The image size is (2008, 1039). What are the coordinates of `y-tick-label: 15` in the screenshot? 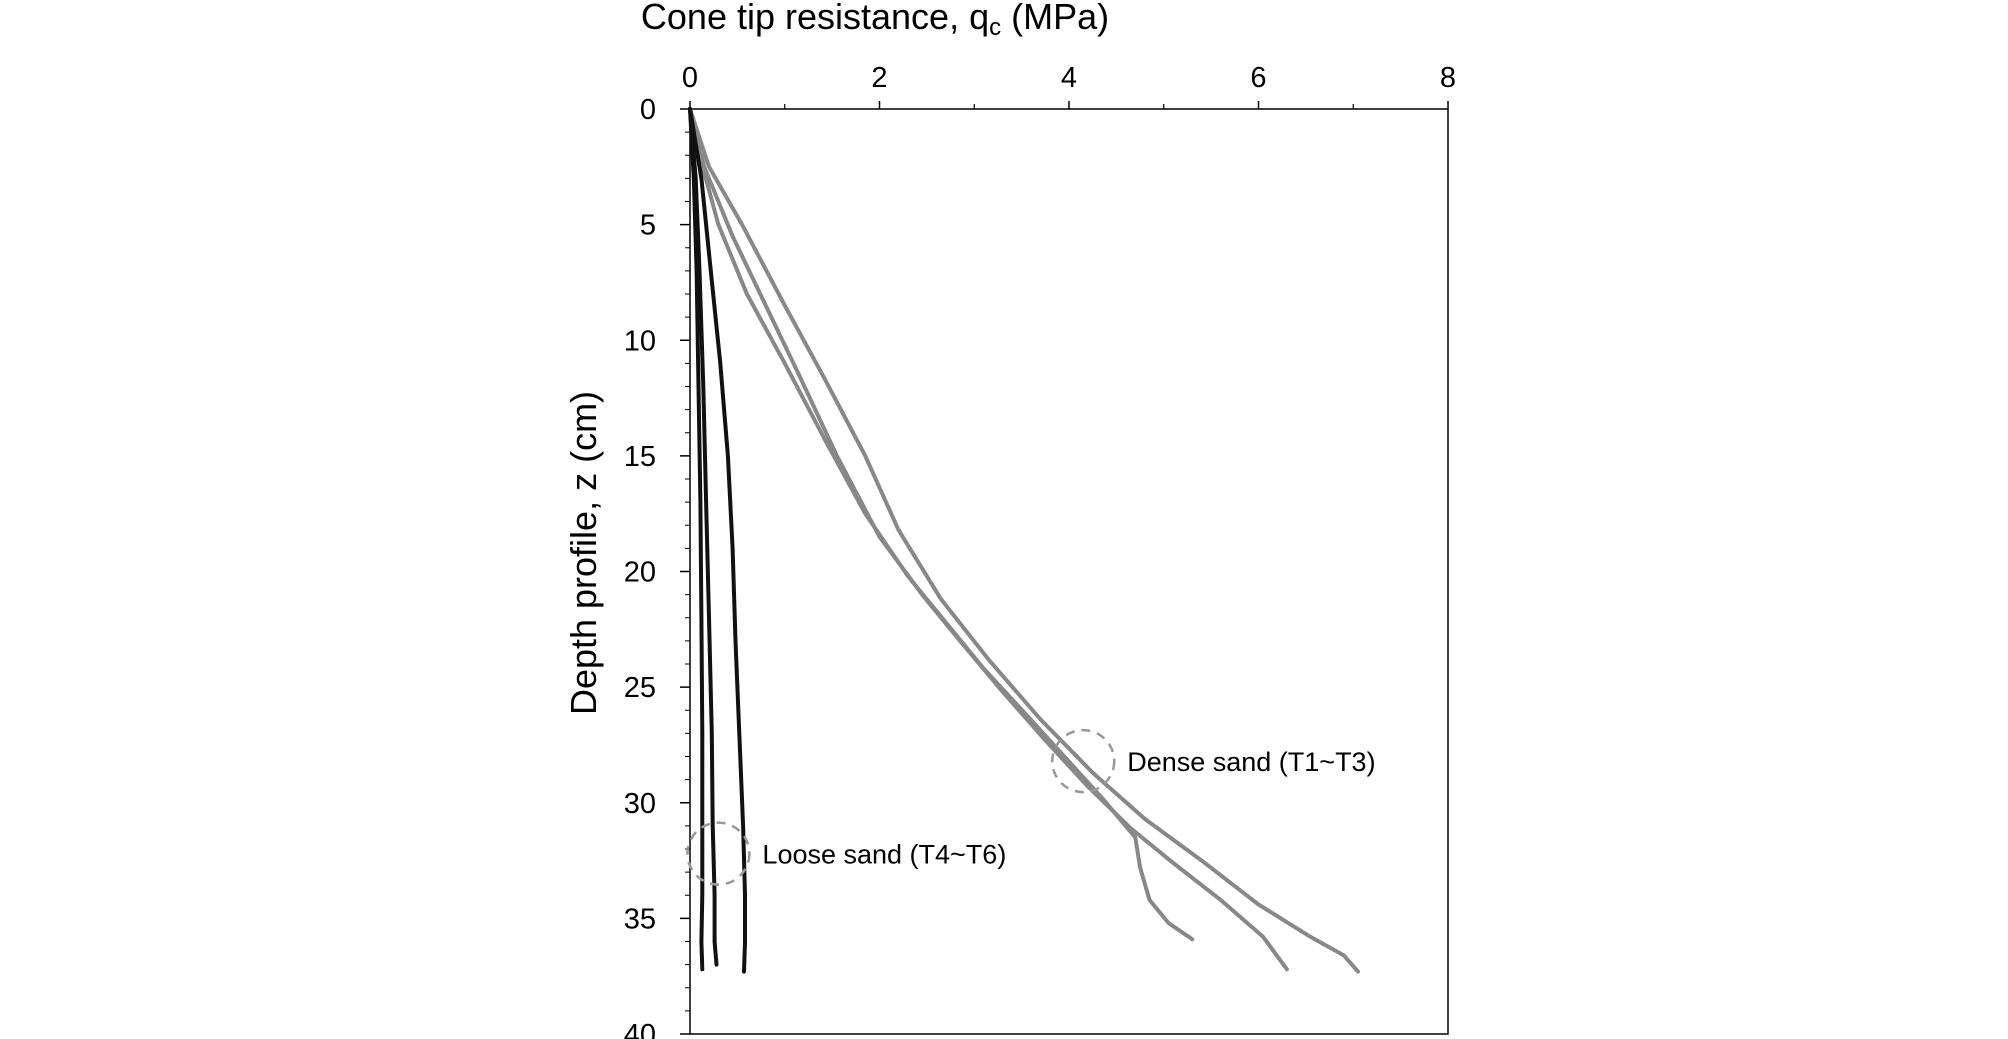 It's located at (640, 457).